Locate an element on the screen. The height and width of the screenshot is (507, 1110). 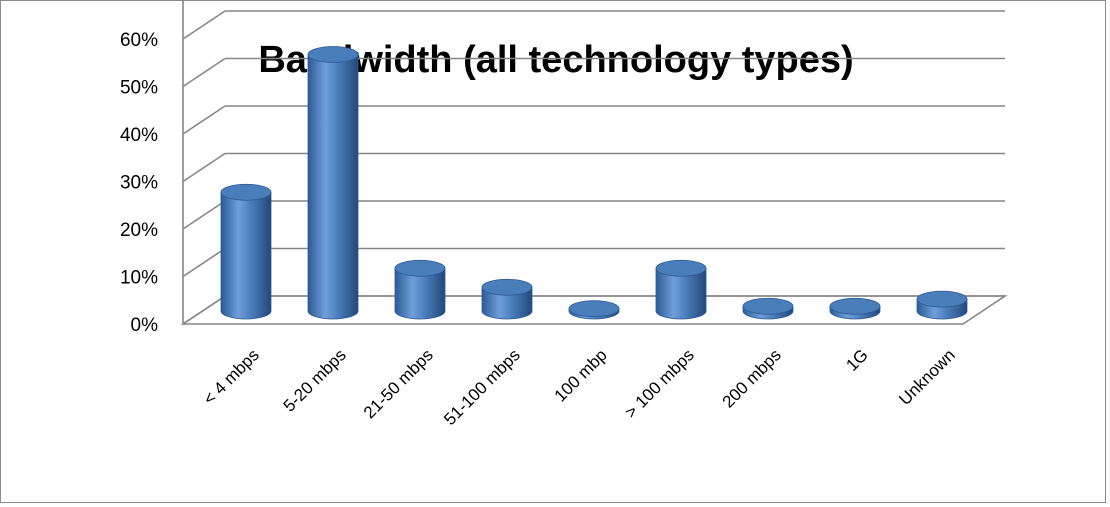
x-tick-label: 51-100 mbps is located at coordinates (482, 387).